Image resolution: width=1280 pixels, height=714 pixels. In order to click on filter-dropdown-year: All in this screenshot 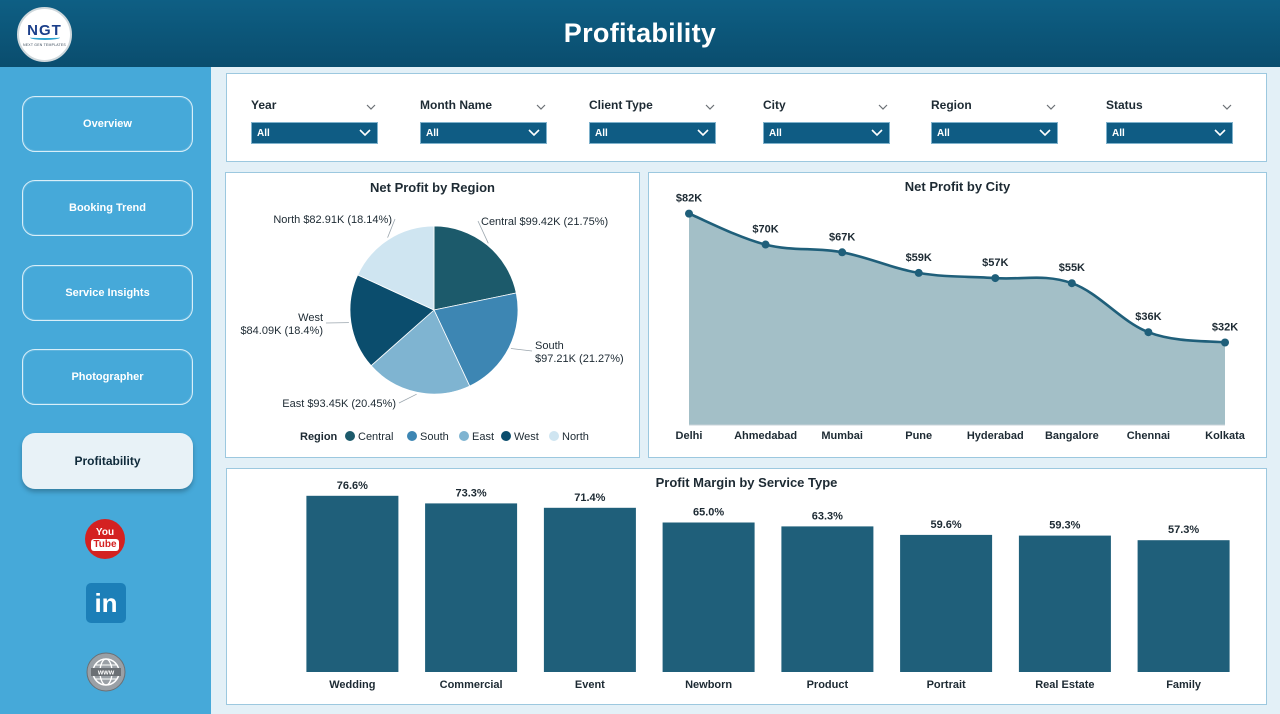, I will do `click(314, 133)`.